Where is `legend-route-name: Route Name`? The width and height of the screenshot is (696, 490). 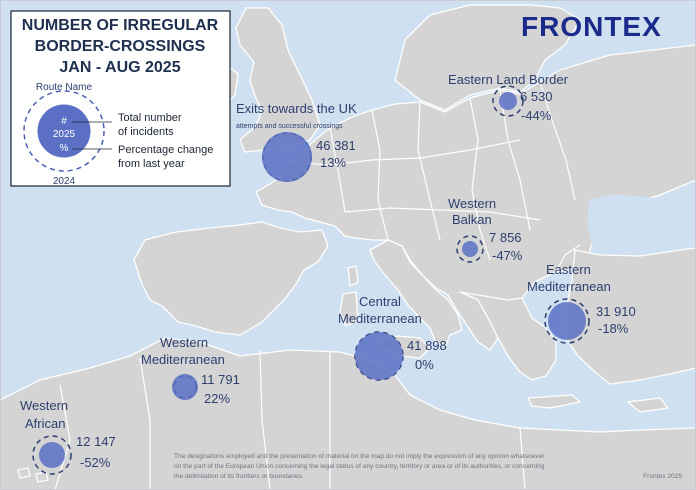 legend-route-name: Route Name is located at coordinates (64, 87).